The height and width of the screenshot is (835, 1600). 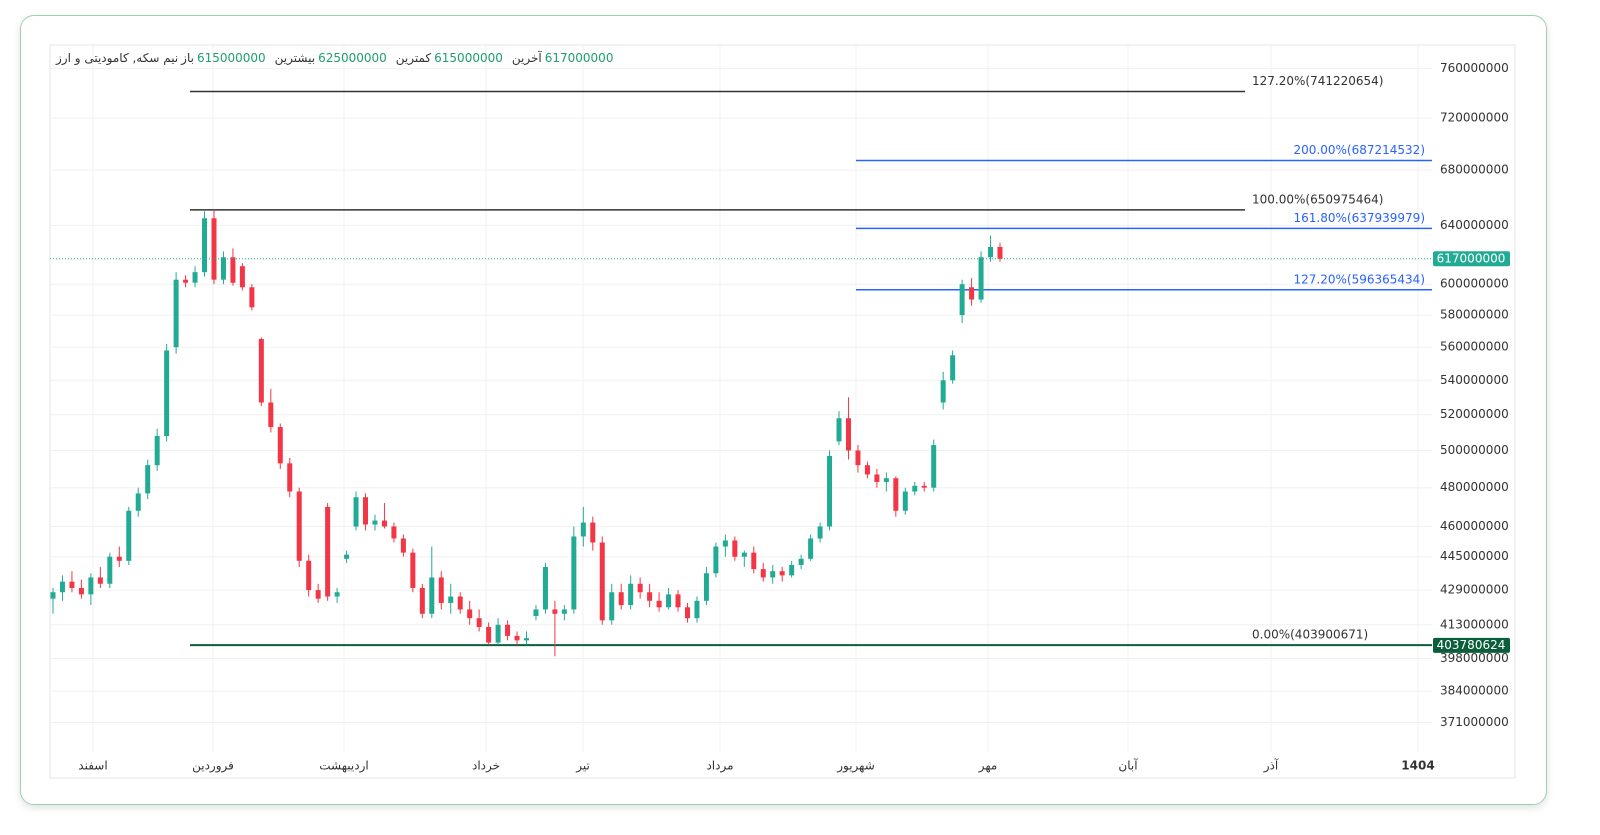 I want to click on last-price-box, so click(x=1471, y=259).